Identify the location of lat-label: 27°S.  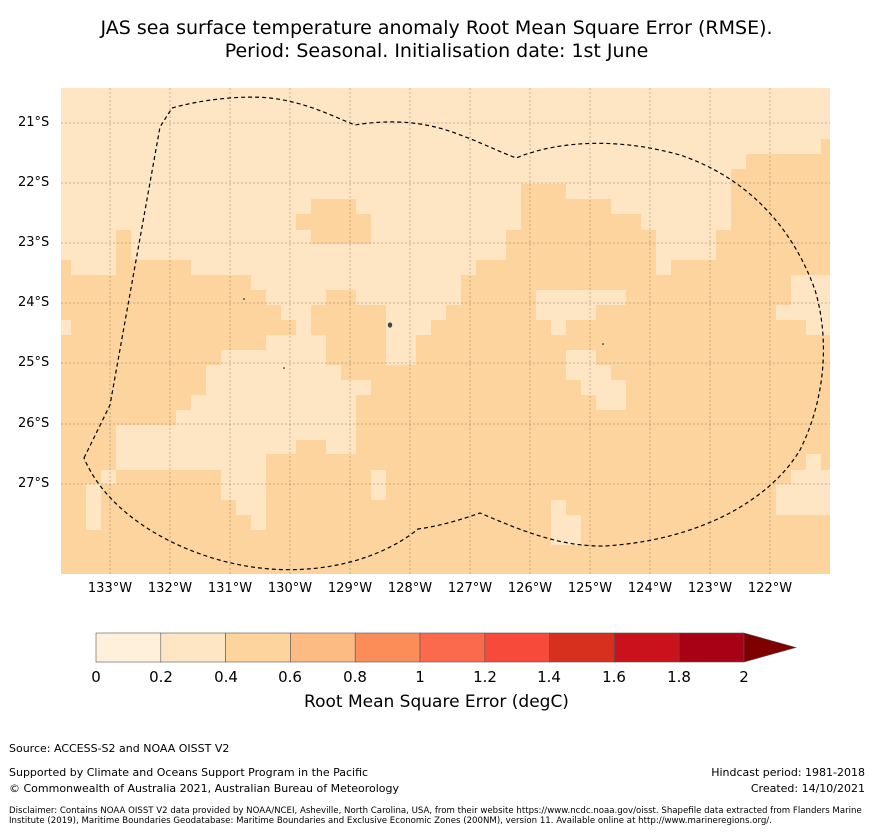
(34, 483).